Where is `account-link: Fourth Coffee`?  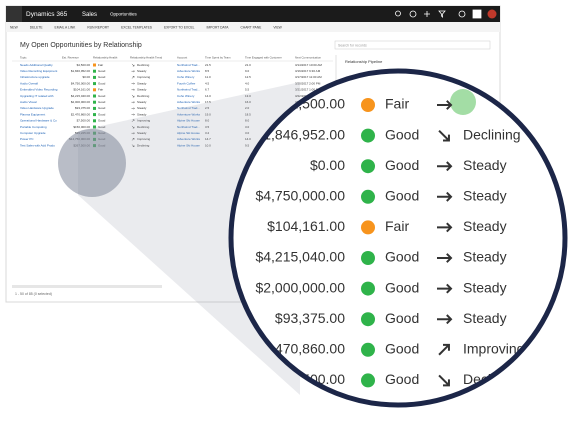 account-link: Fourth Coffee is located at coordinates (186, 83).